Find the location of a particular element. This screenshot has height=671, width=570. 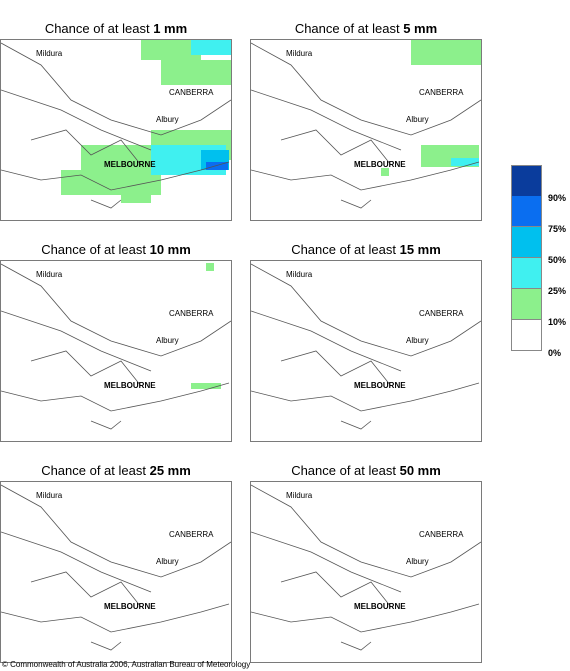

legend-label-0: 0% is located at coordinates (555, 353).